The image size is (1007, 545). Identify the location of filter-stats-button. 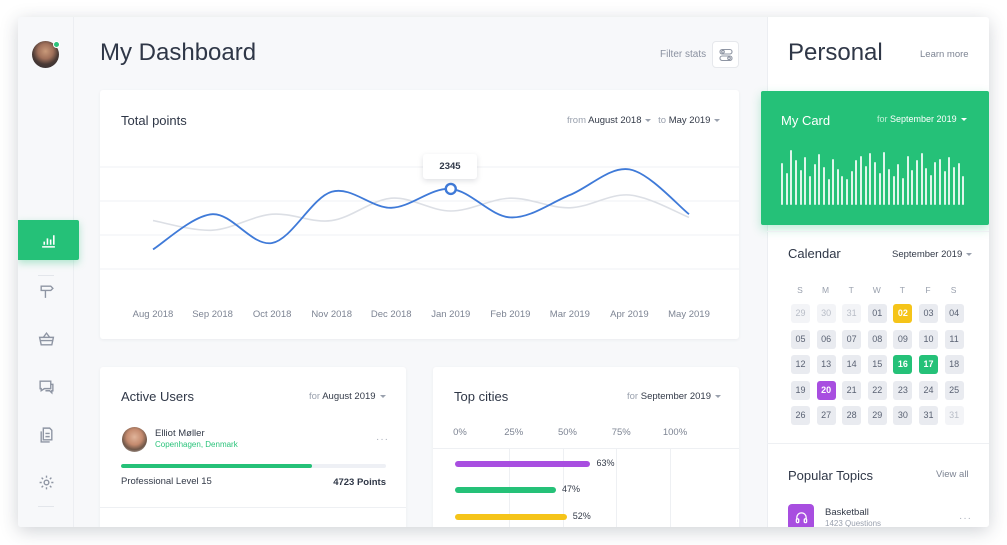
(725, 54).